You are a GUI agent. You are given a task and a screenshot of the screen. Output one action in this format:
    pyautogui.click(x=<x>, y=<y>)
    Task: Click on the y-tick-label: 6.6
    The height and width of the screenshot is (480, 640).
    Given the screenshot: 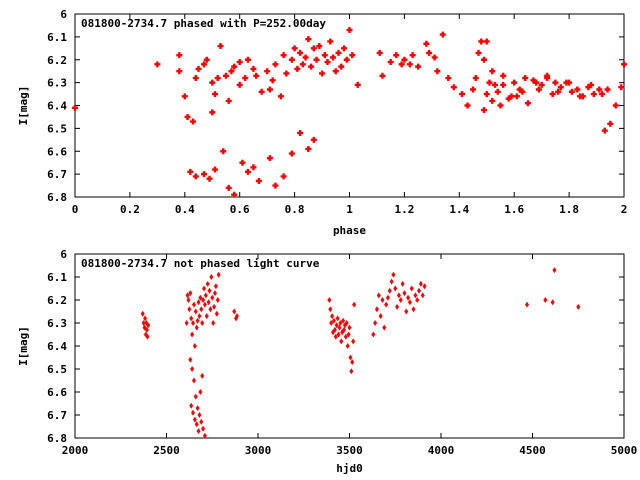 What is the action you would take?
    pyautogui.click(x=57, y=151)
    